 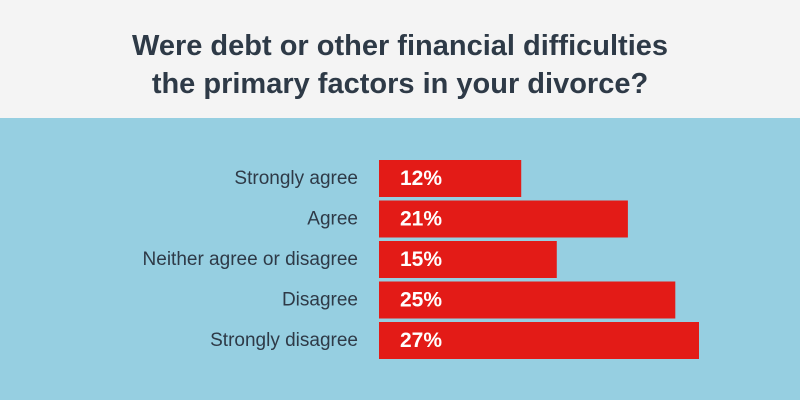 What do you see at coordinates (320, 300) in the screenshot?
I see `category-label-disagree: Disagree` at bounding box center [320, 300].